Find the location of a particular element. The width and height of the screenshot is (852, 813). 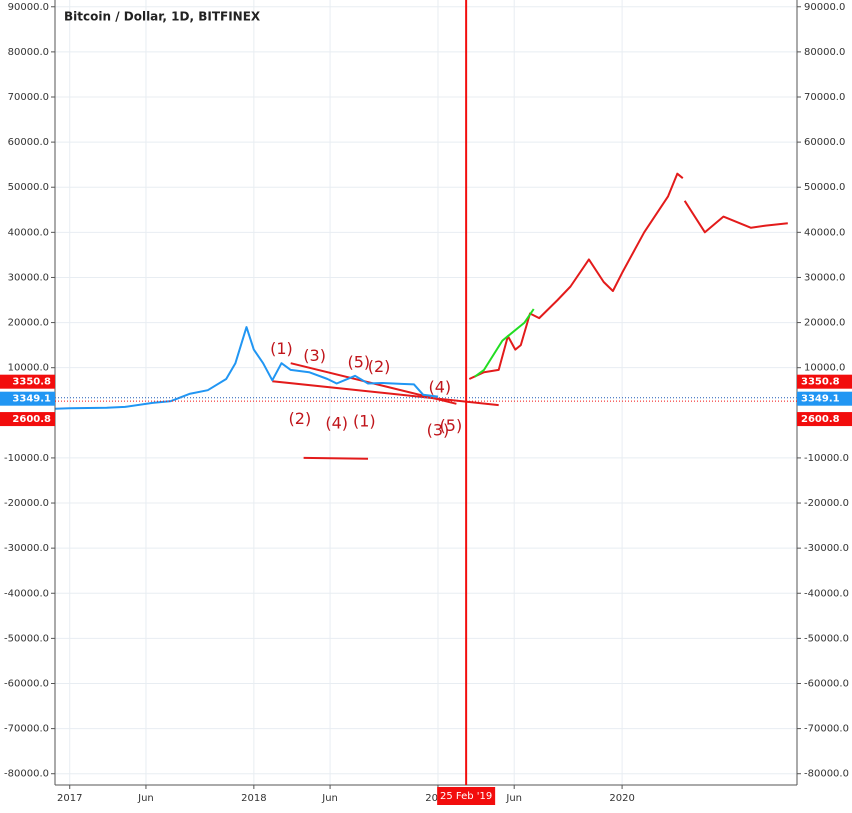

x-tick-label: 2017 is located at coordinates (69, 798).